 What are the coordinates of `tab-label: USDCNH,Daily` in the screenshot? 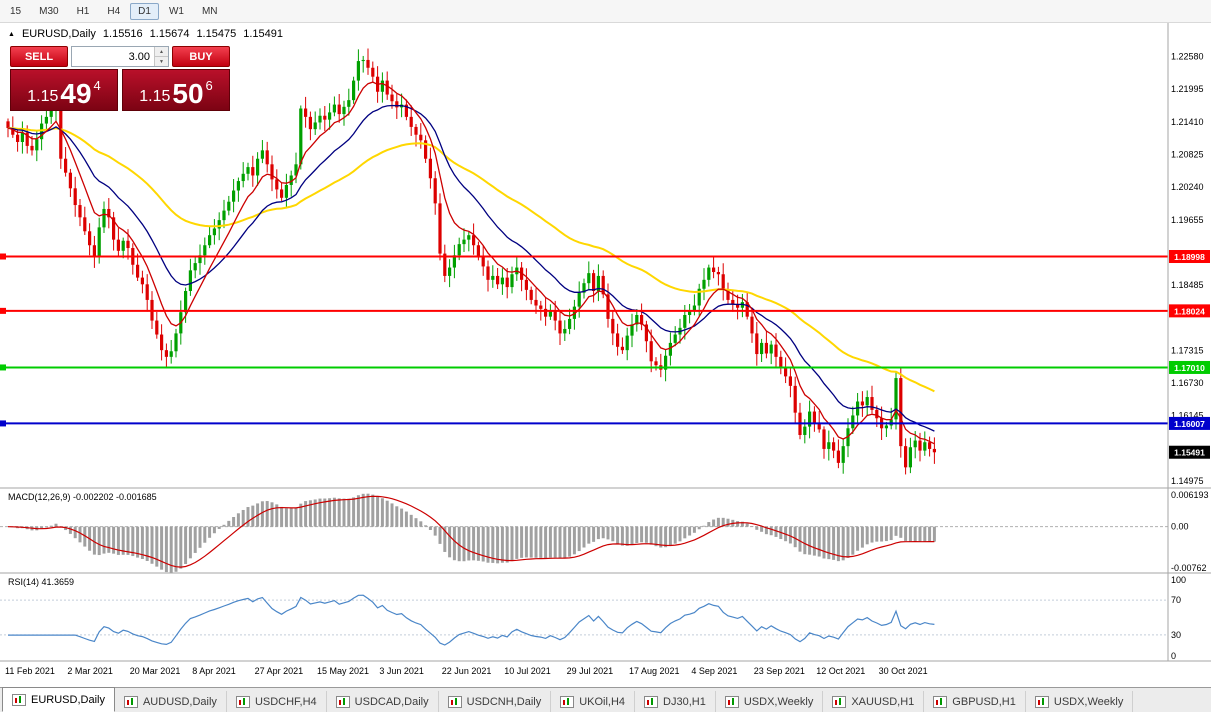 It's located at (504, 701).